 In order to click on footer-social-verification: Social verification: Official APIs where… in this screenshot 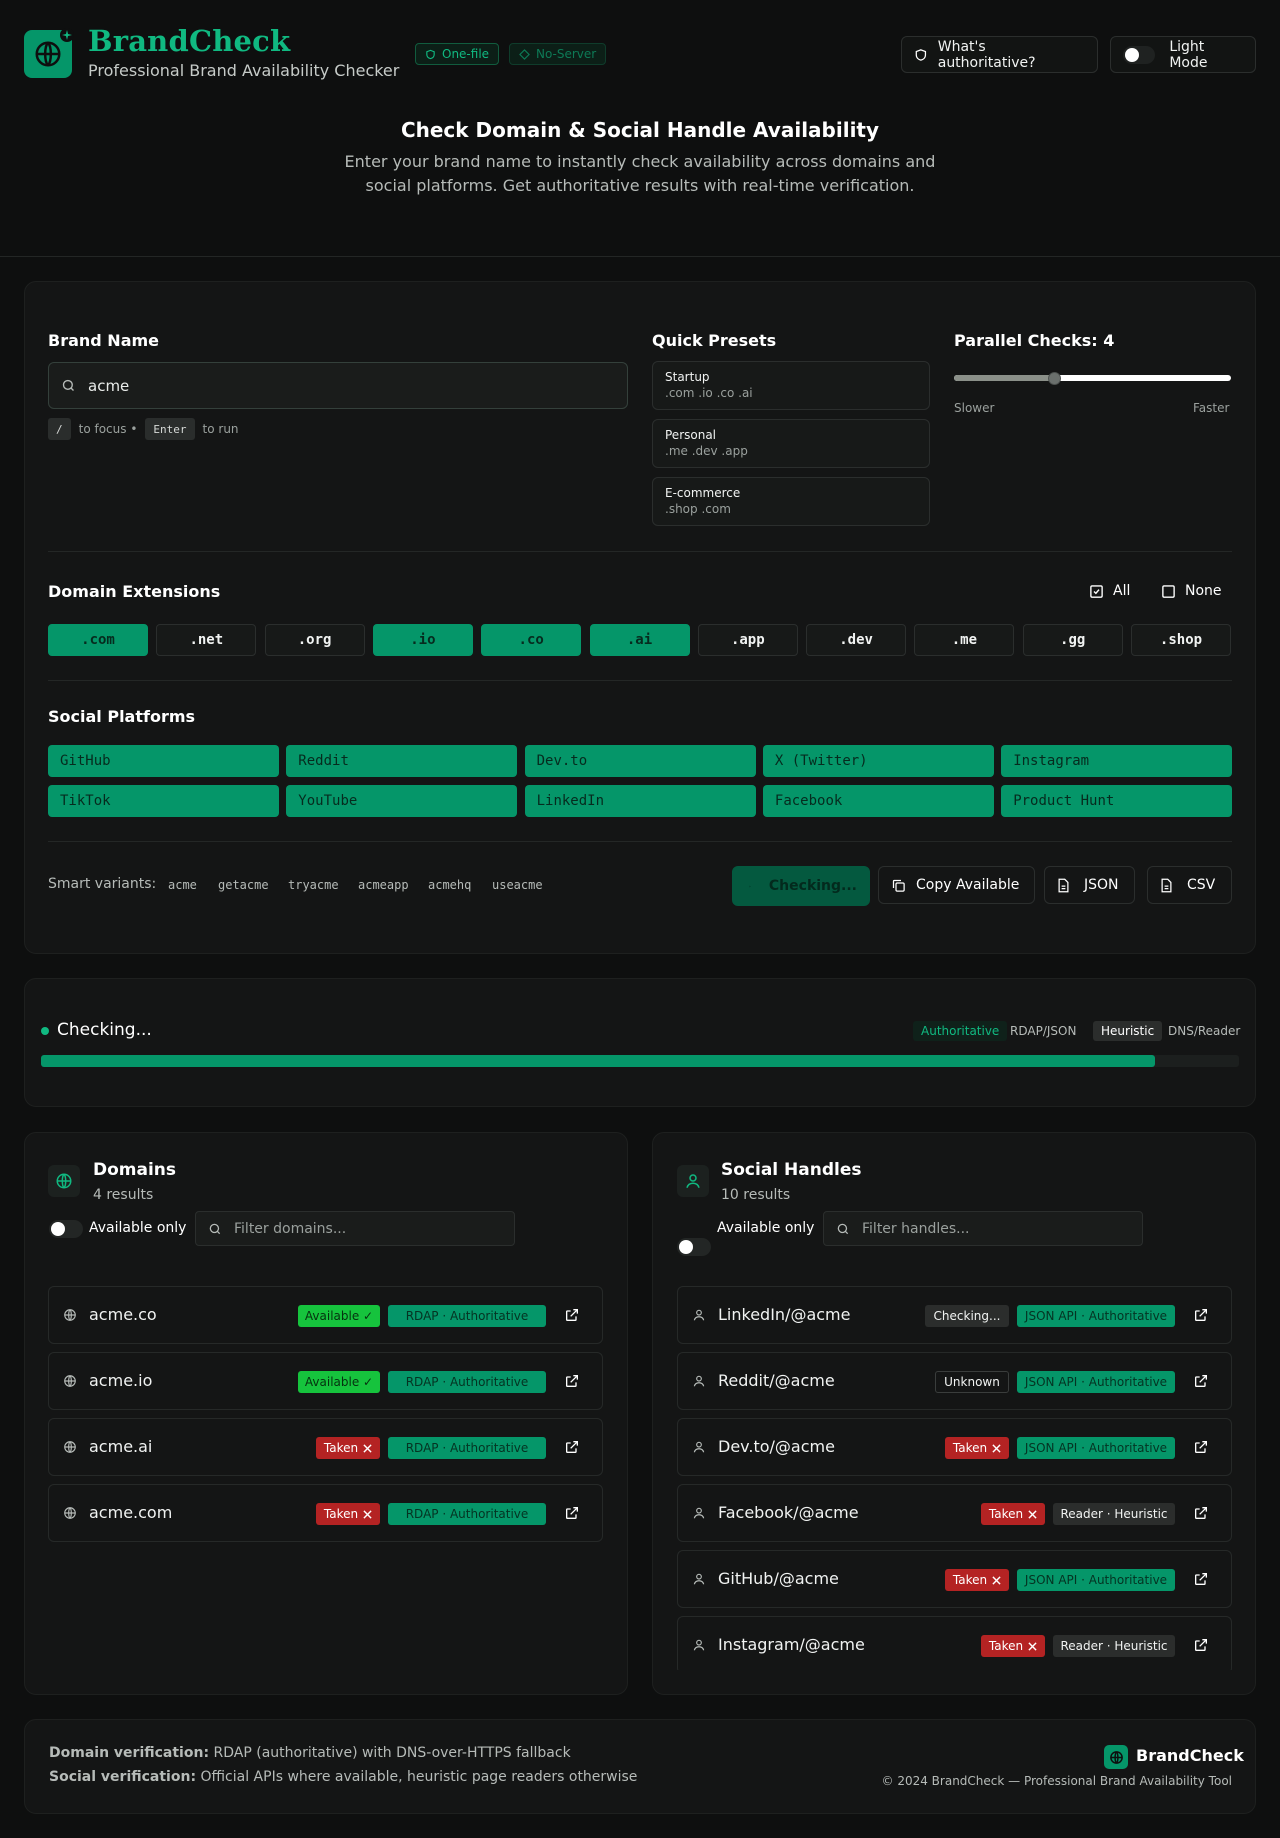, I will do `click(343, 1777)`.